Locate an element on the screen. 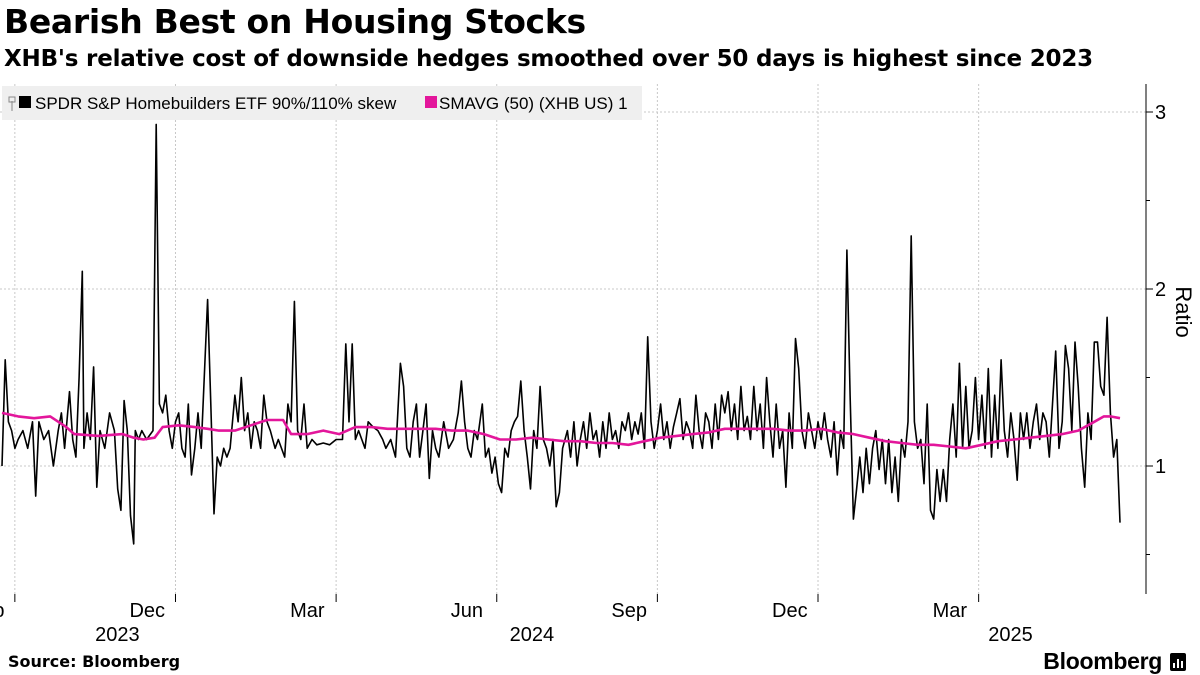 This screenshot has height=675, width=1200. legend-label: SPDR S&P Homebuilders ETF 90%/110% skew is located at coordinates (216, 103).